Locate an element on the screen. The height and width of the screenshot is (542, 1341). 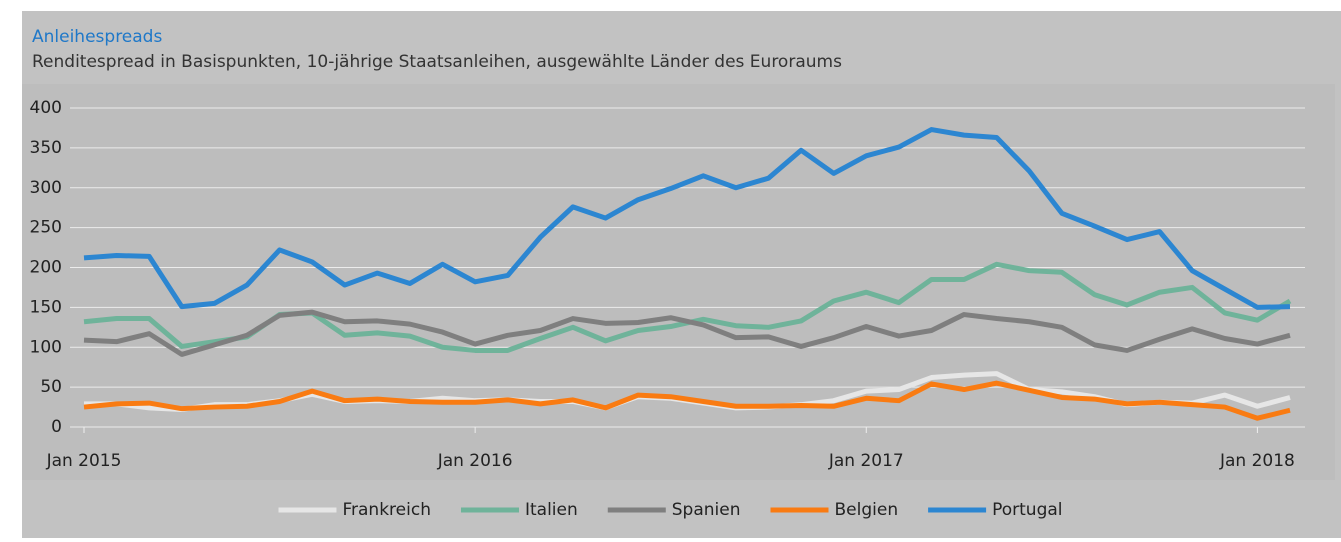
y-tick-label: 150 is located at coordinates (46, 307).